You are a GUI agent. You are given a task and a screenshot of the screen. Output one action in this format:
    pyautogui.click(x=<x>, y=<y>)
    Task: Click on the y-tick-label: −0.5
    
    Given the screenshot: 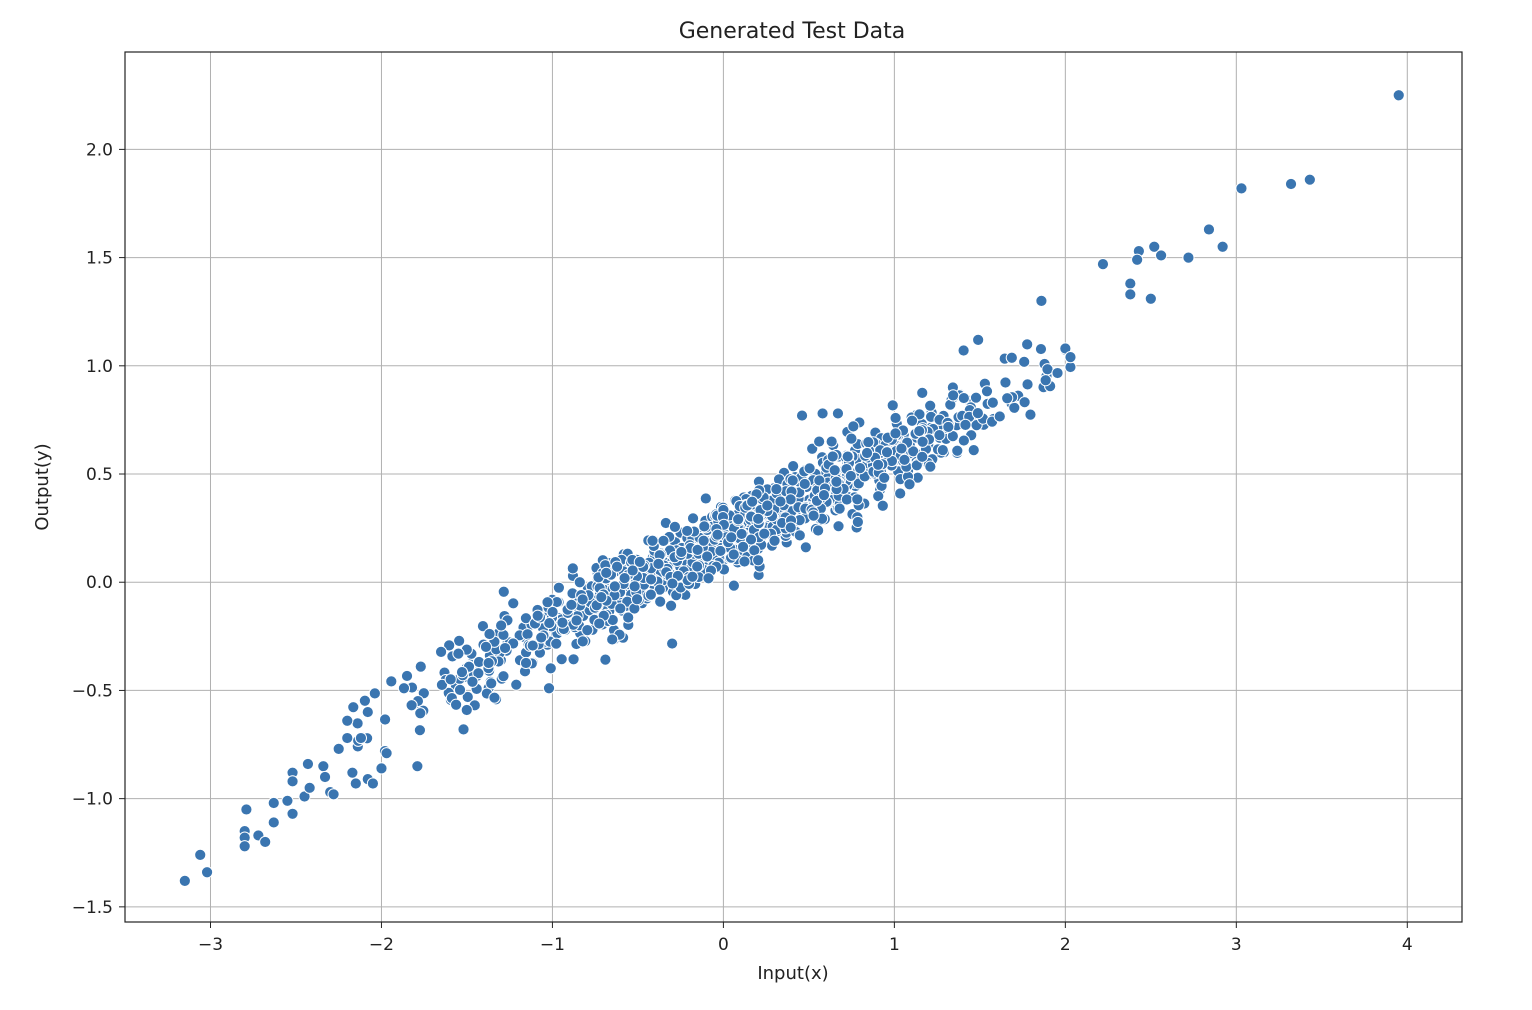 What is the action you would take?
    pyautogui.click(x=92, y=691)
    